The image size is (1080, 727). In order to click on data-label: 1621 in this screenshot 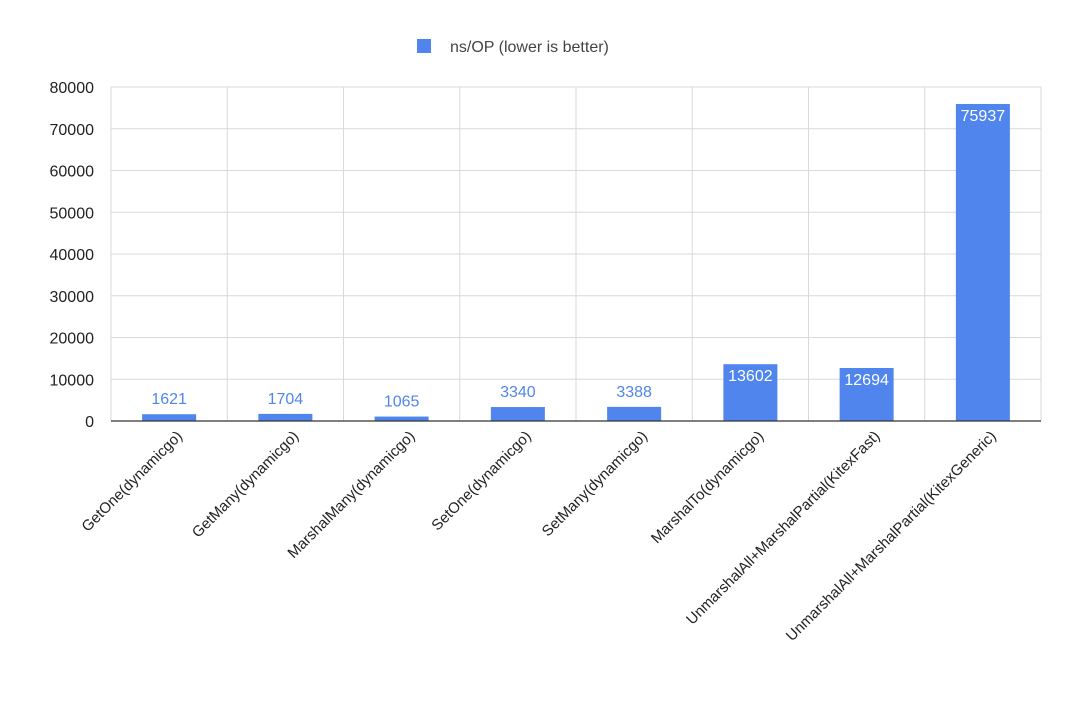, I will do `click(169, 399)`.